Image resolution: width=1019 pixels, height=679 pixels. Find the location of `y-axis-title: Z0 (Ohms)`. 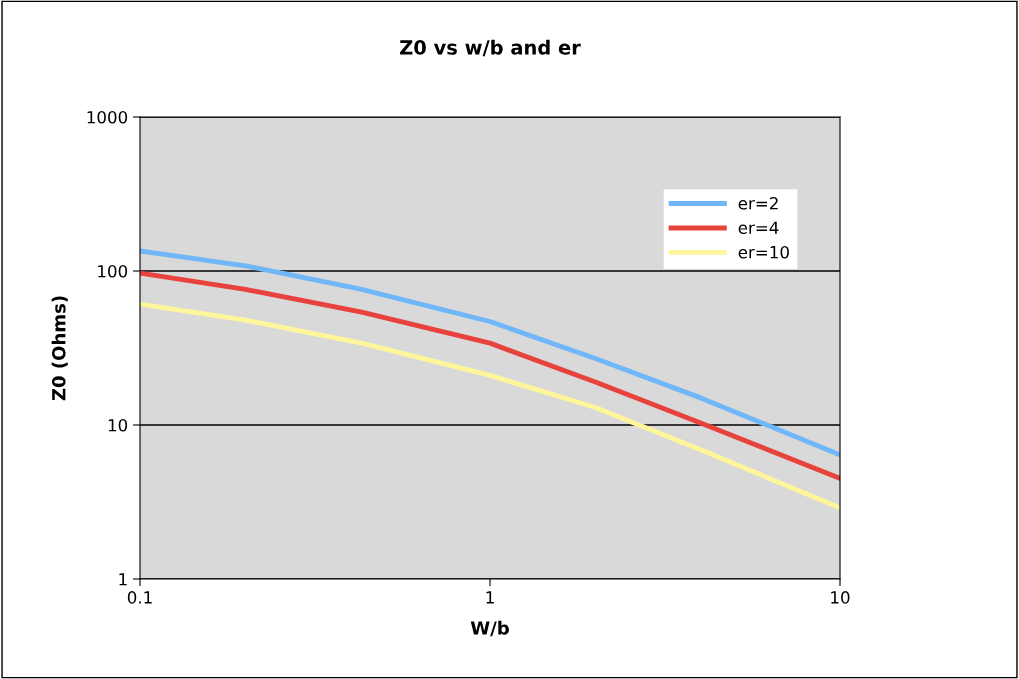

y-axis-title: Z0 (Ohms) is located at coordinates (59, 348).